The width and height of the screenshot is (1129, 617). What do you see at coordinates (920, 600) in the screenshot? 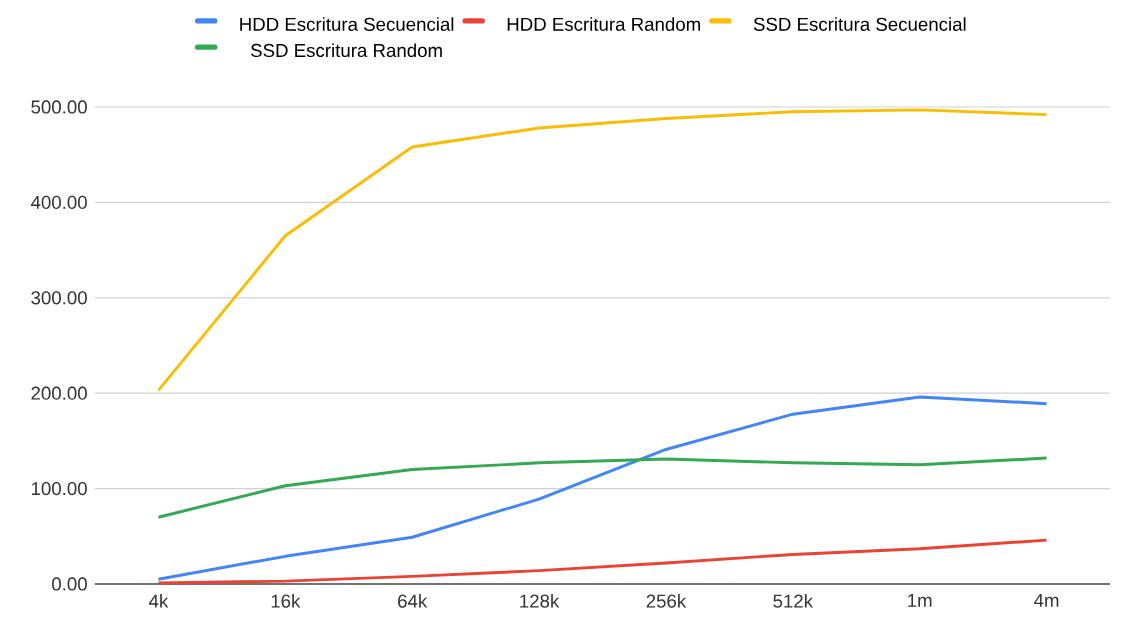
I see `x-tick-label: 1m` at bounding box center [920, 600].